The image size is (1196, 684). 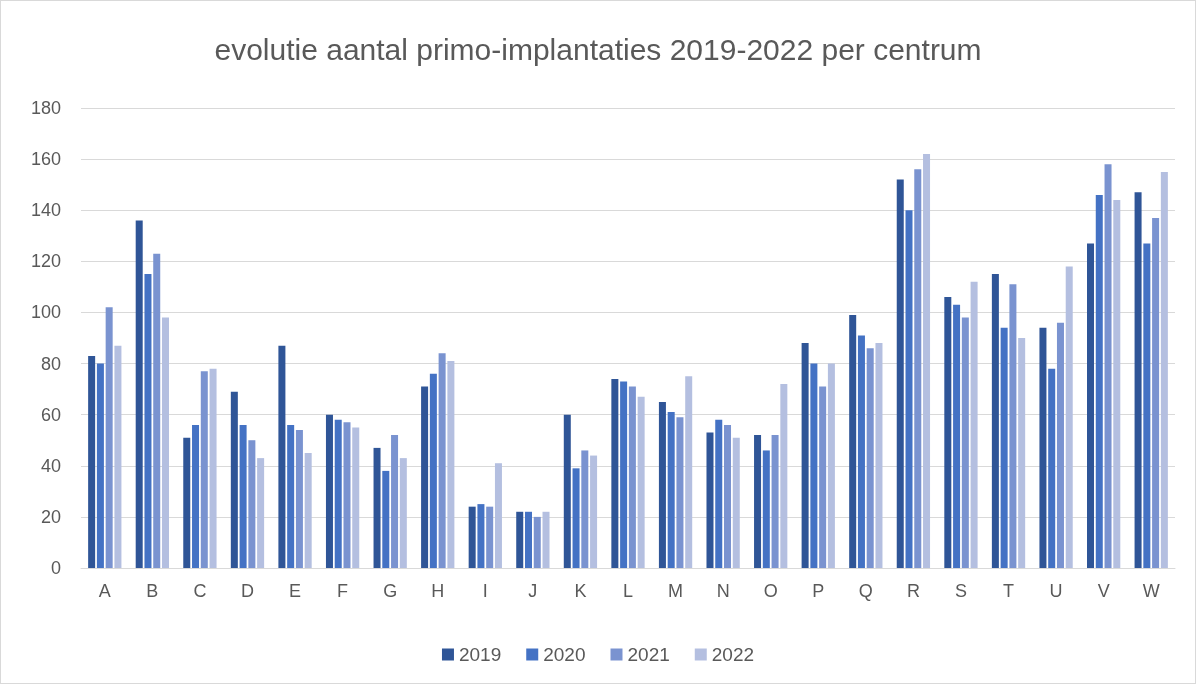 I want to click on x-tick-label: W, so click(x=1151, y=591).